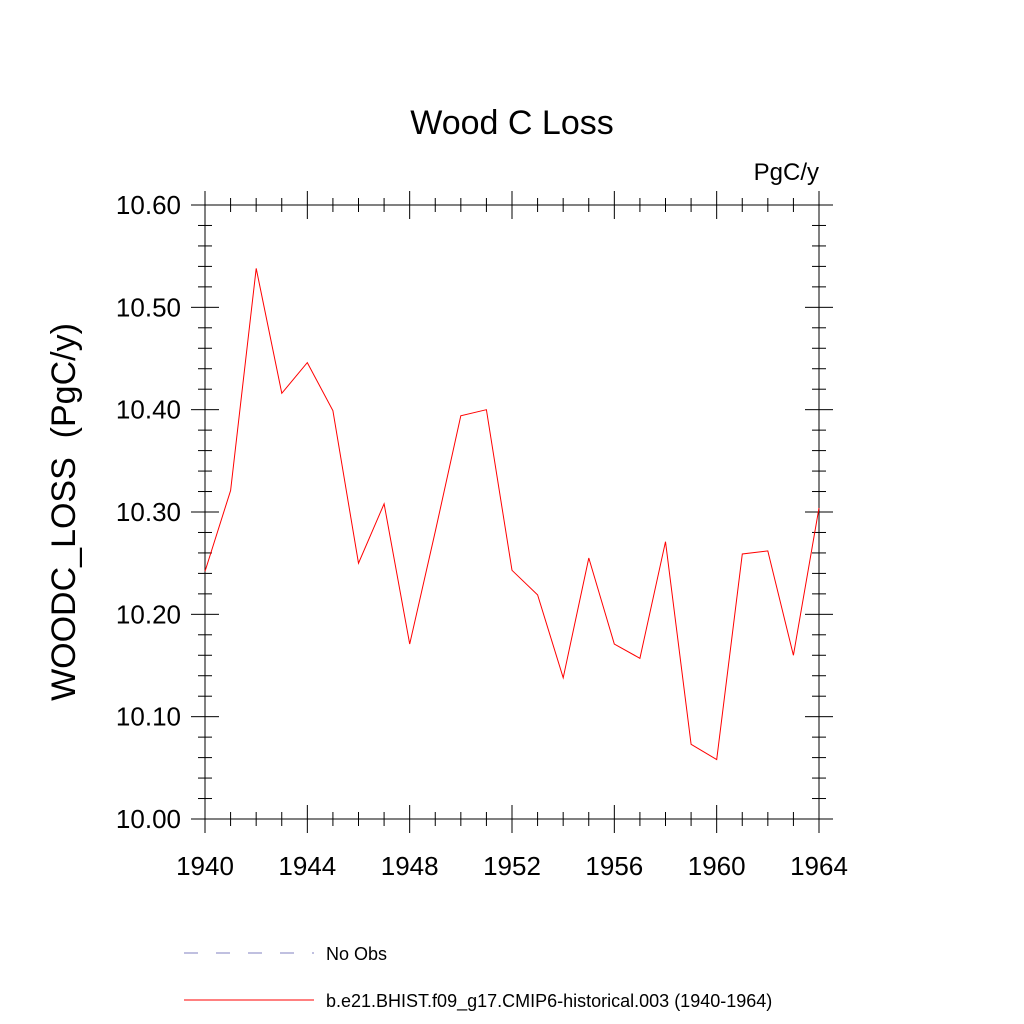 The height and width of the screenshot is (1024, 1024). Describe the element at coordinates (512, 866) in the screenshot. I see `x-tick-label: 1952` at that location.